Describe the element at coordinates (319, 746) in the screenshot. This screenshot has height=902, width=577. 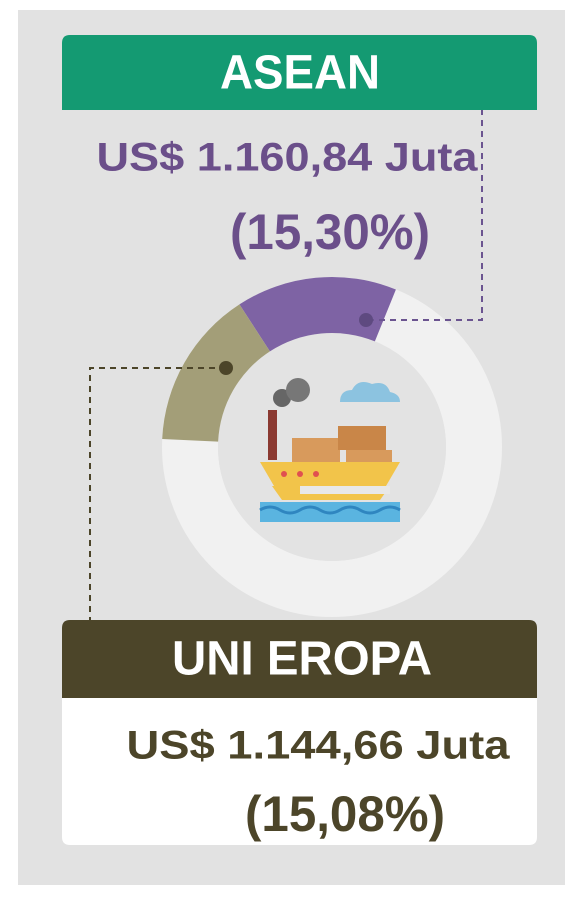
I see `amount-label: US$ 1.144,66 Juta` at that location.